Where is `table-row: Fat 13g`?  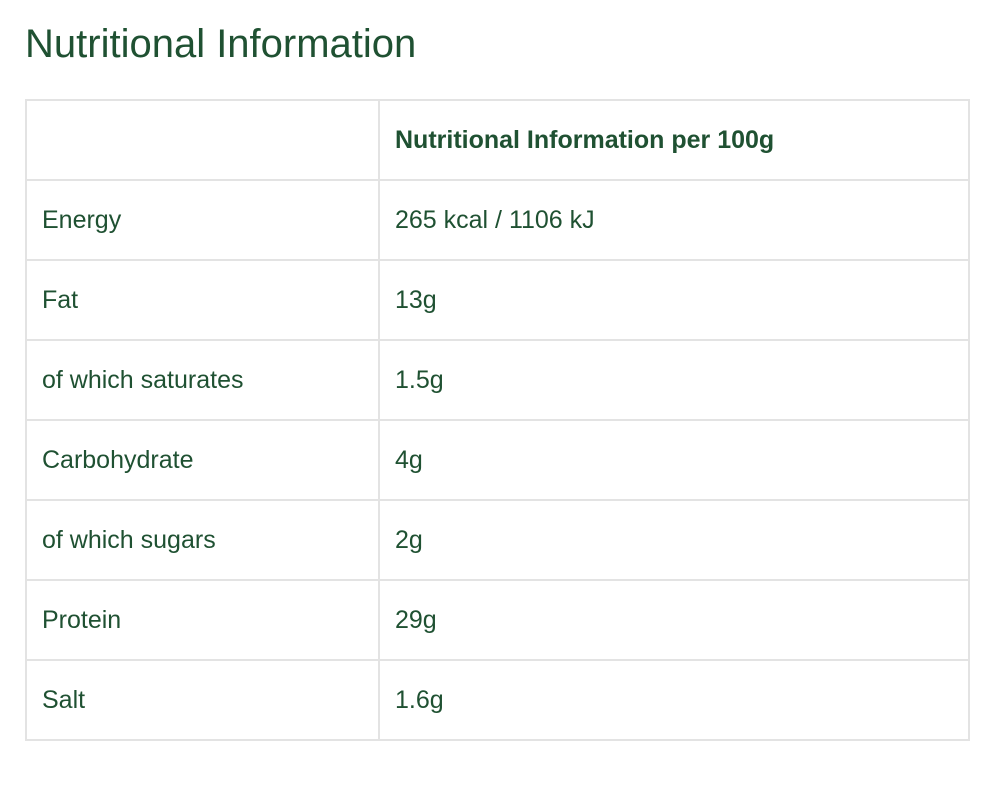 table-row: Fat 13g is located at coordinates (497, 300).